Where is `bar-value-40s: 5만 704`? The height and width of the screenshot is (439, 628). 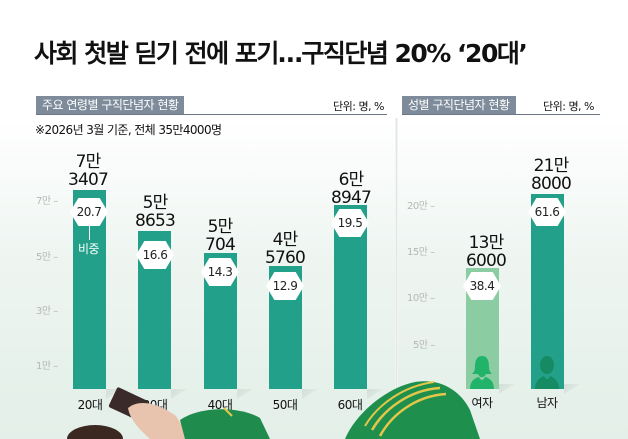 bar-value-40s: 5만 704 is located at coordinates (220, 236).